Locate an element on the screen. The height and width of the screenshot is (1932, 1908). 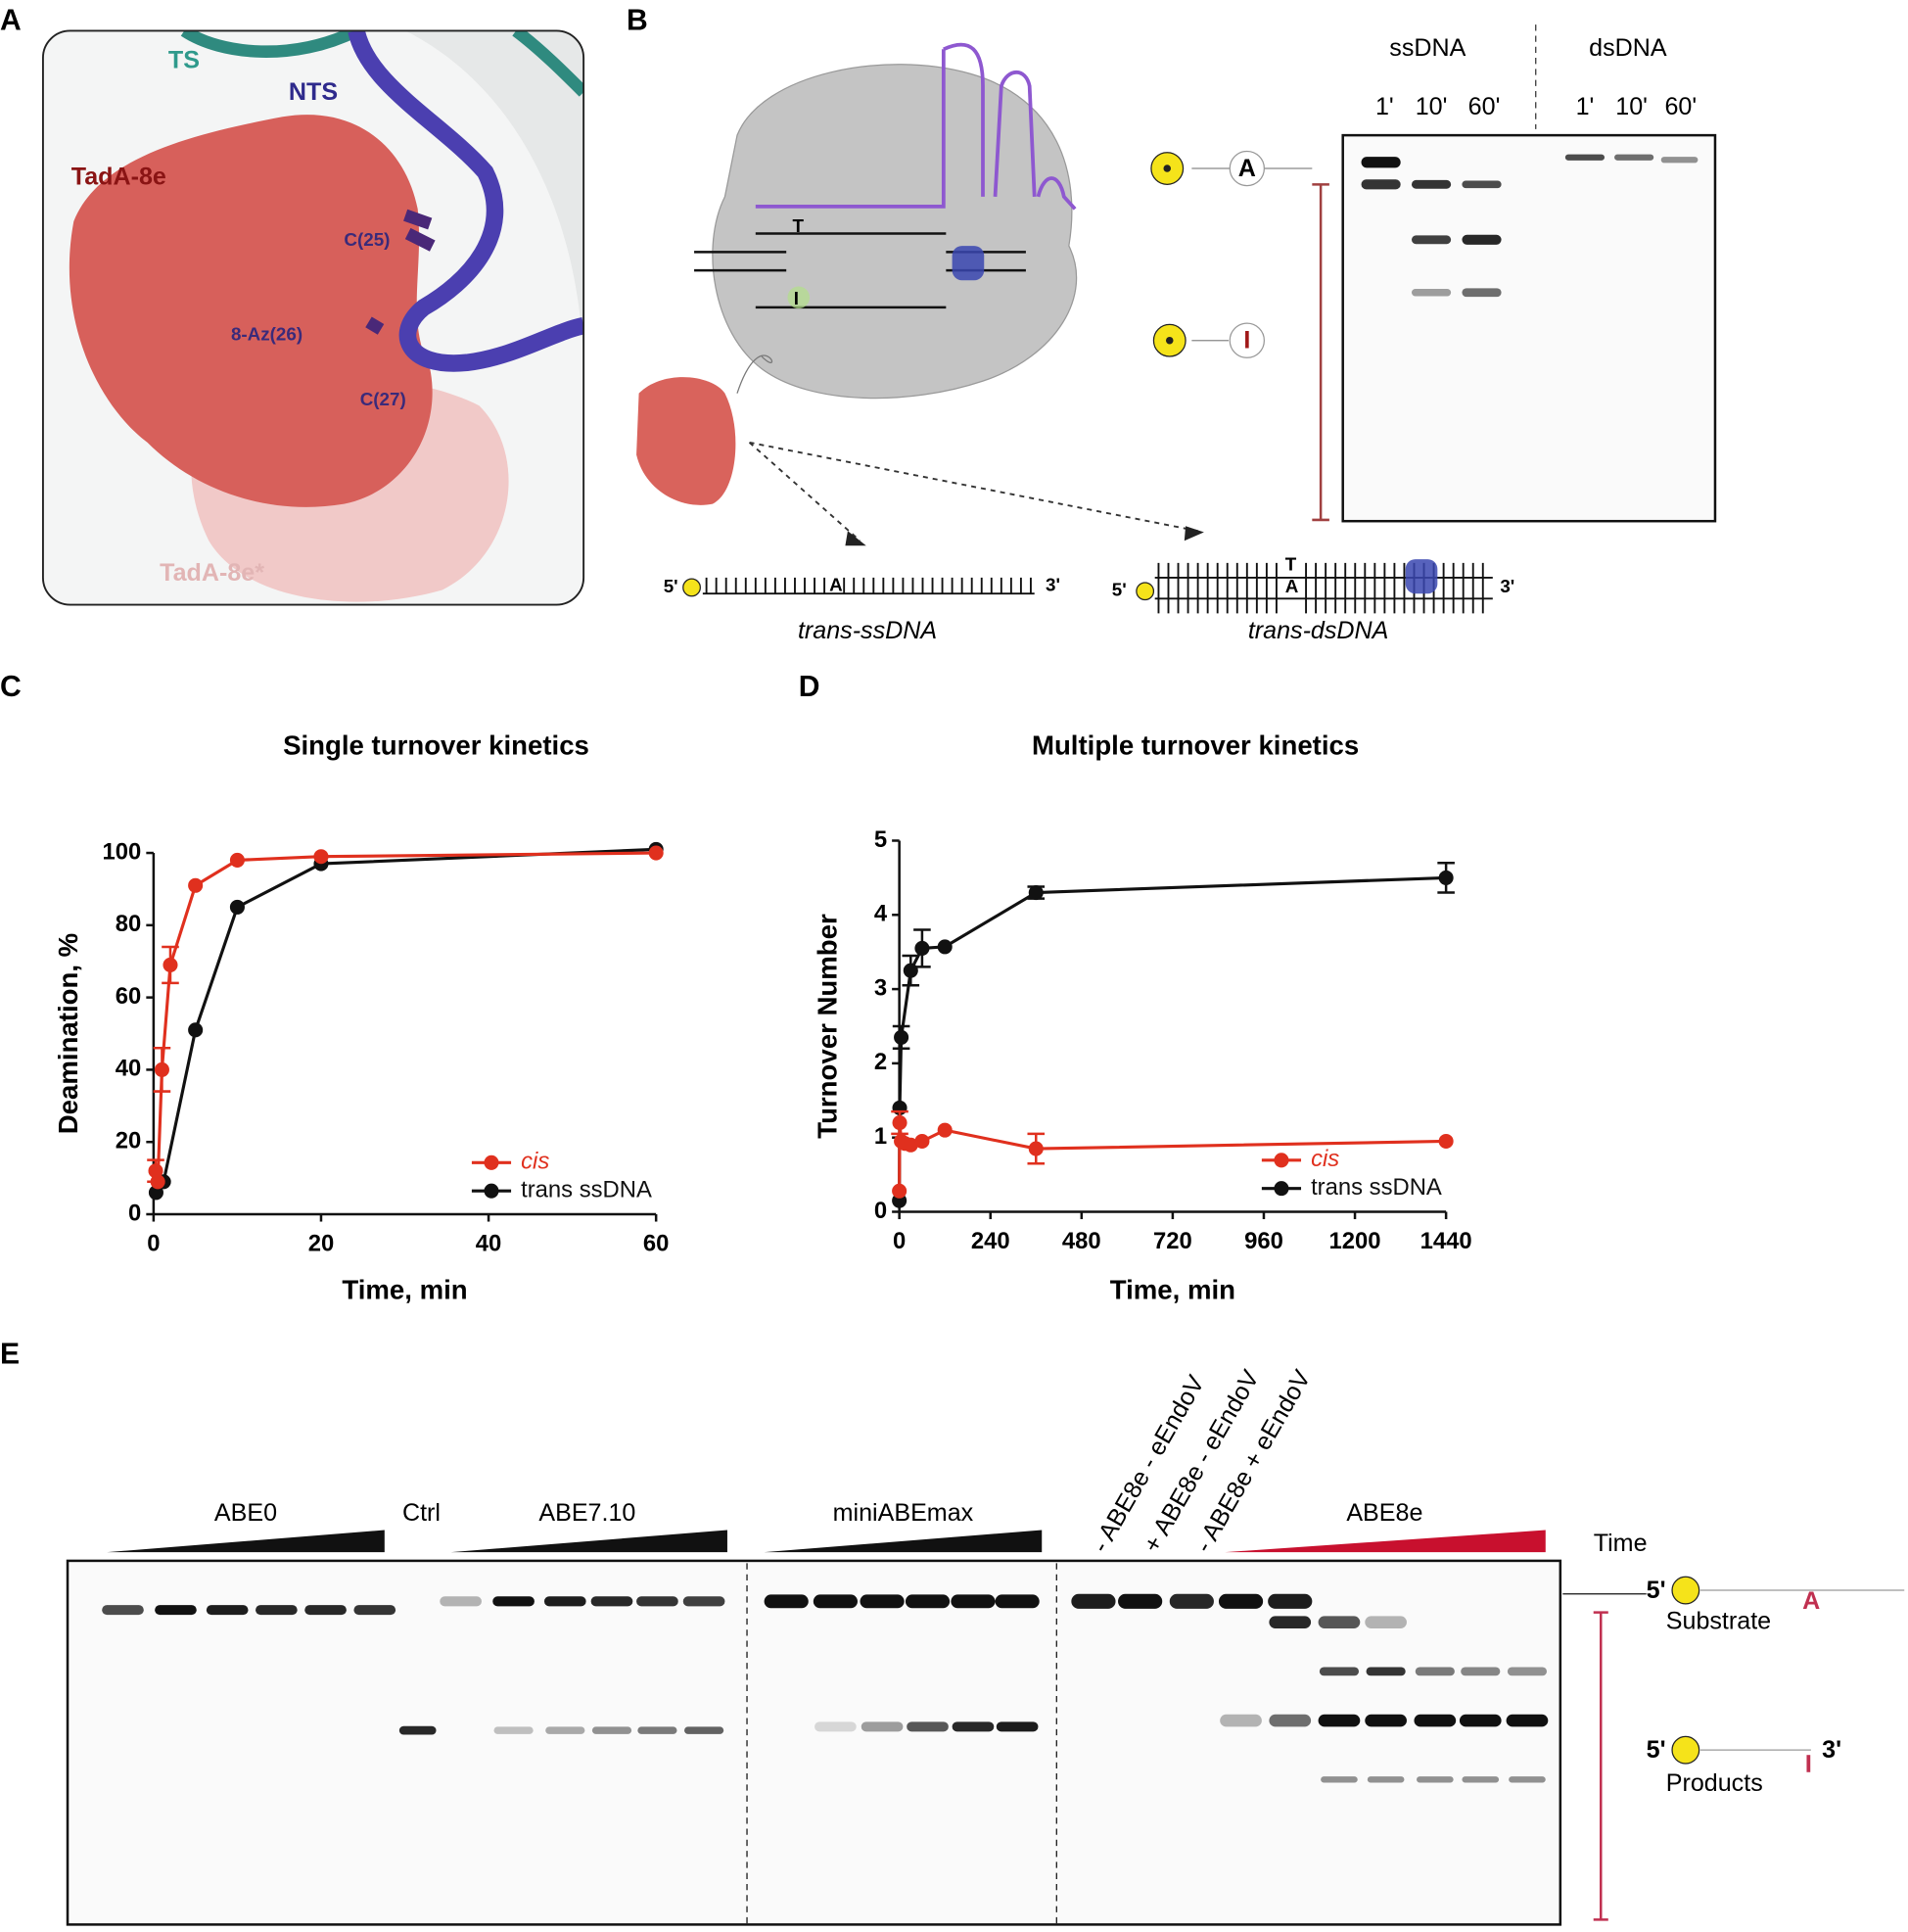
x-axis-label: Time, min is located at coordinates (404, 1289).